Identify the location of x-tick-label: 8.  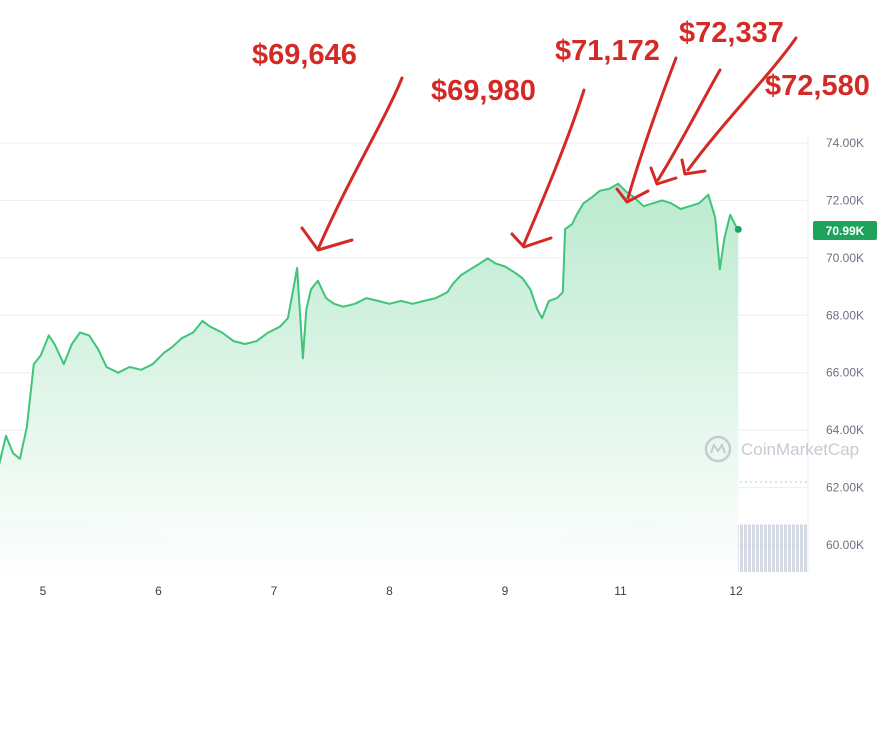
(389, 591).